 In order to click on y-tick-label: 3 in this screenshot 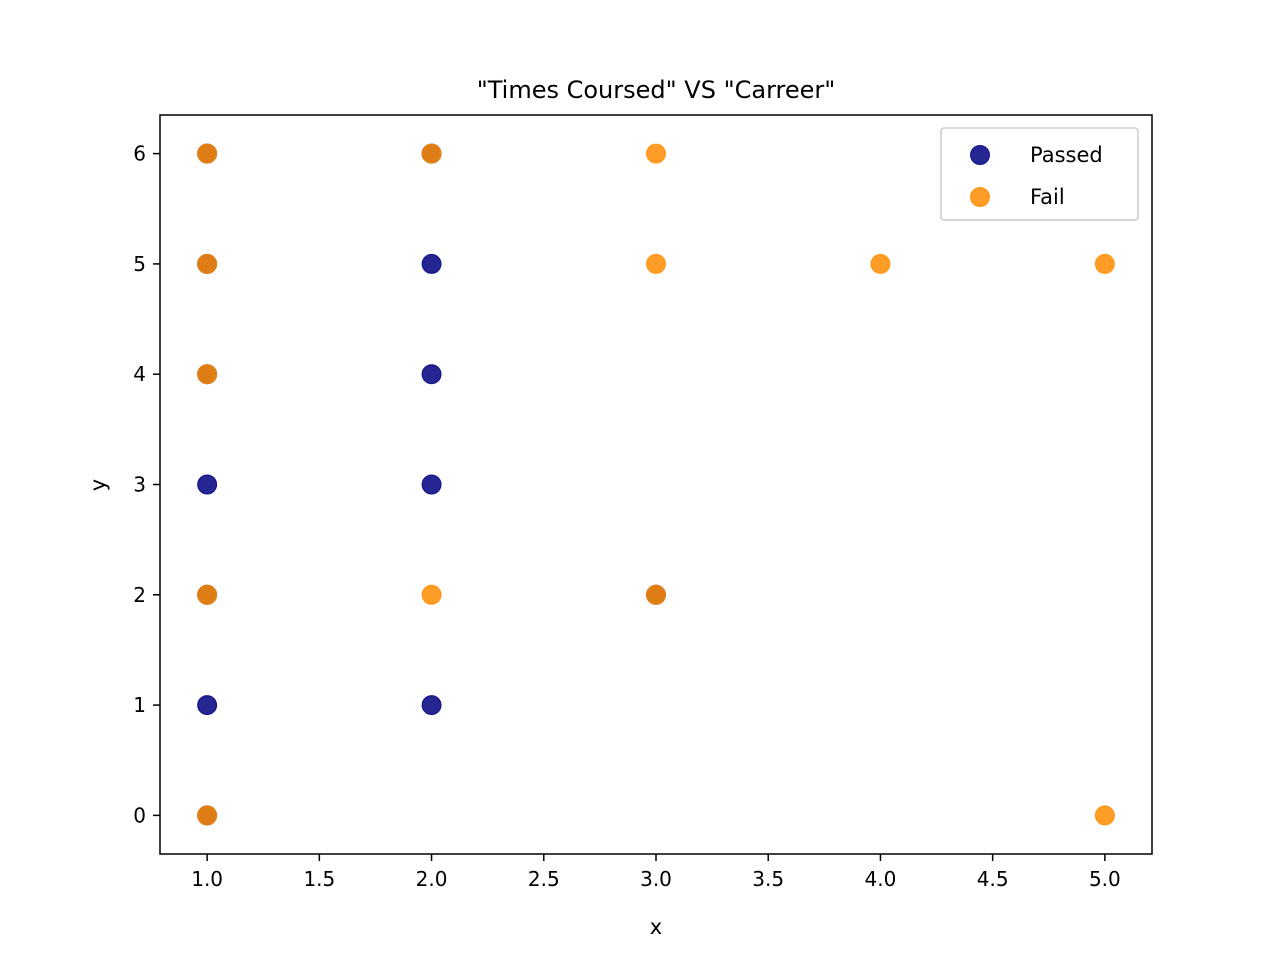, I will do `click(139, 485)`.